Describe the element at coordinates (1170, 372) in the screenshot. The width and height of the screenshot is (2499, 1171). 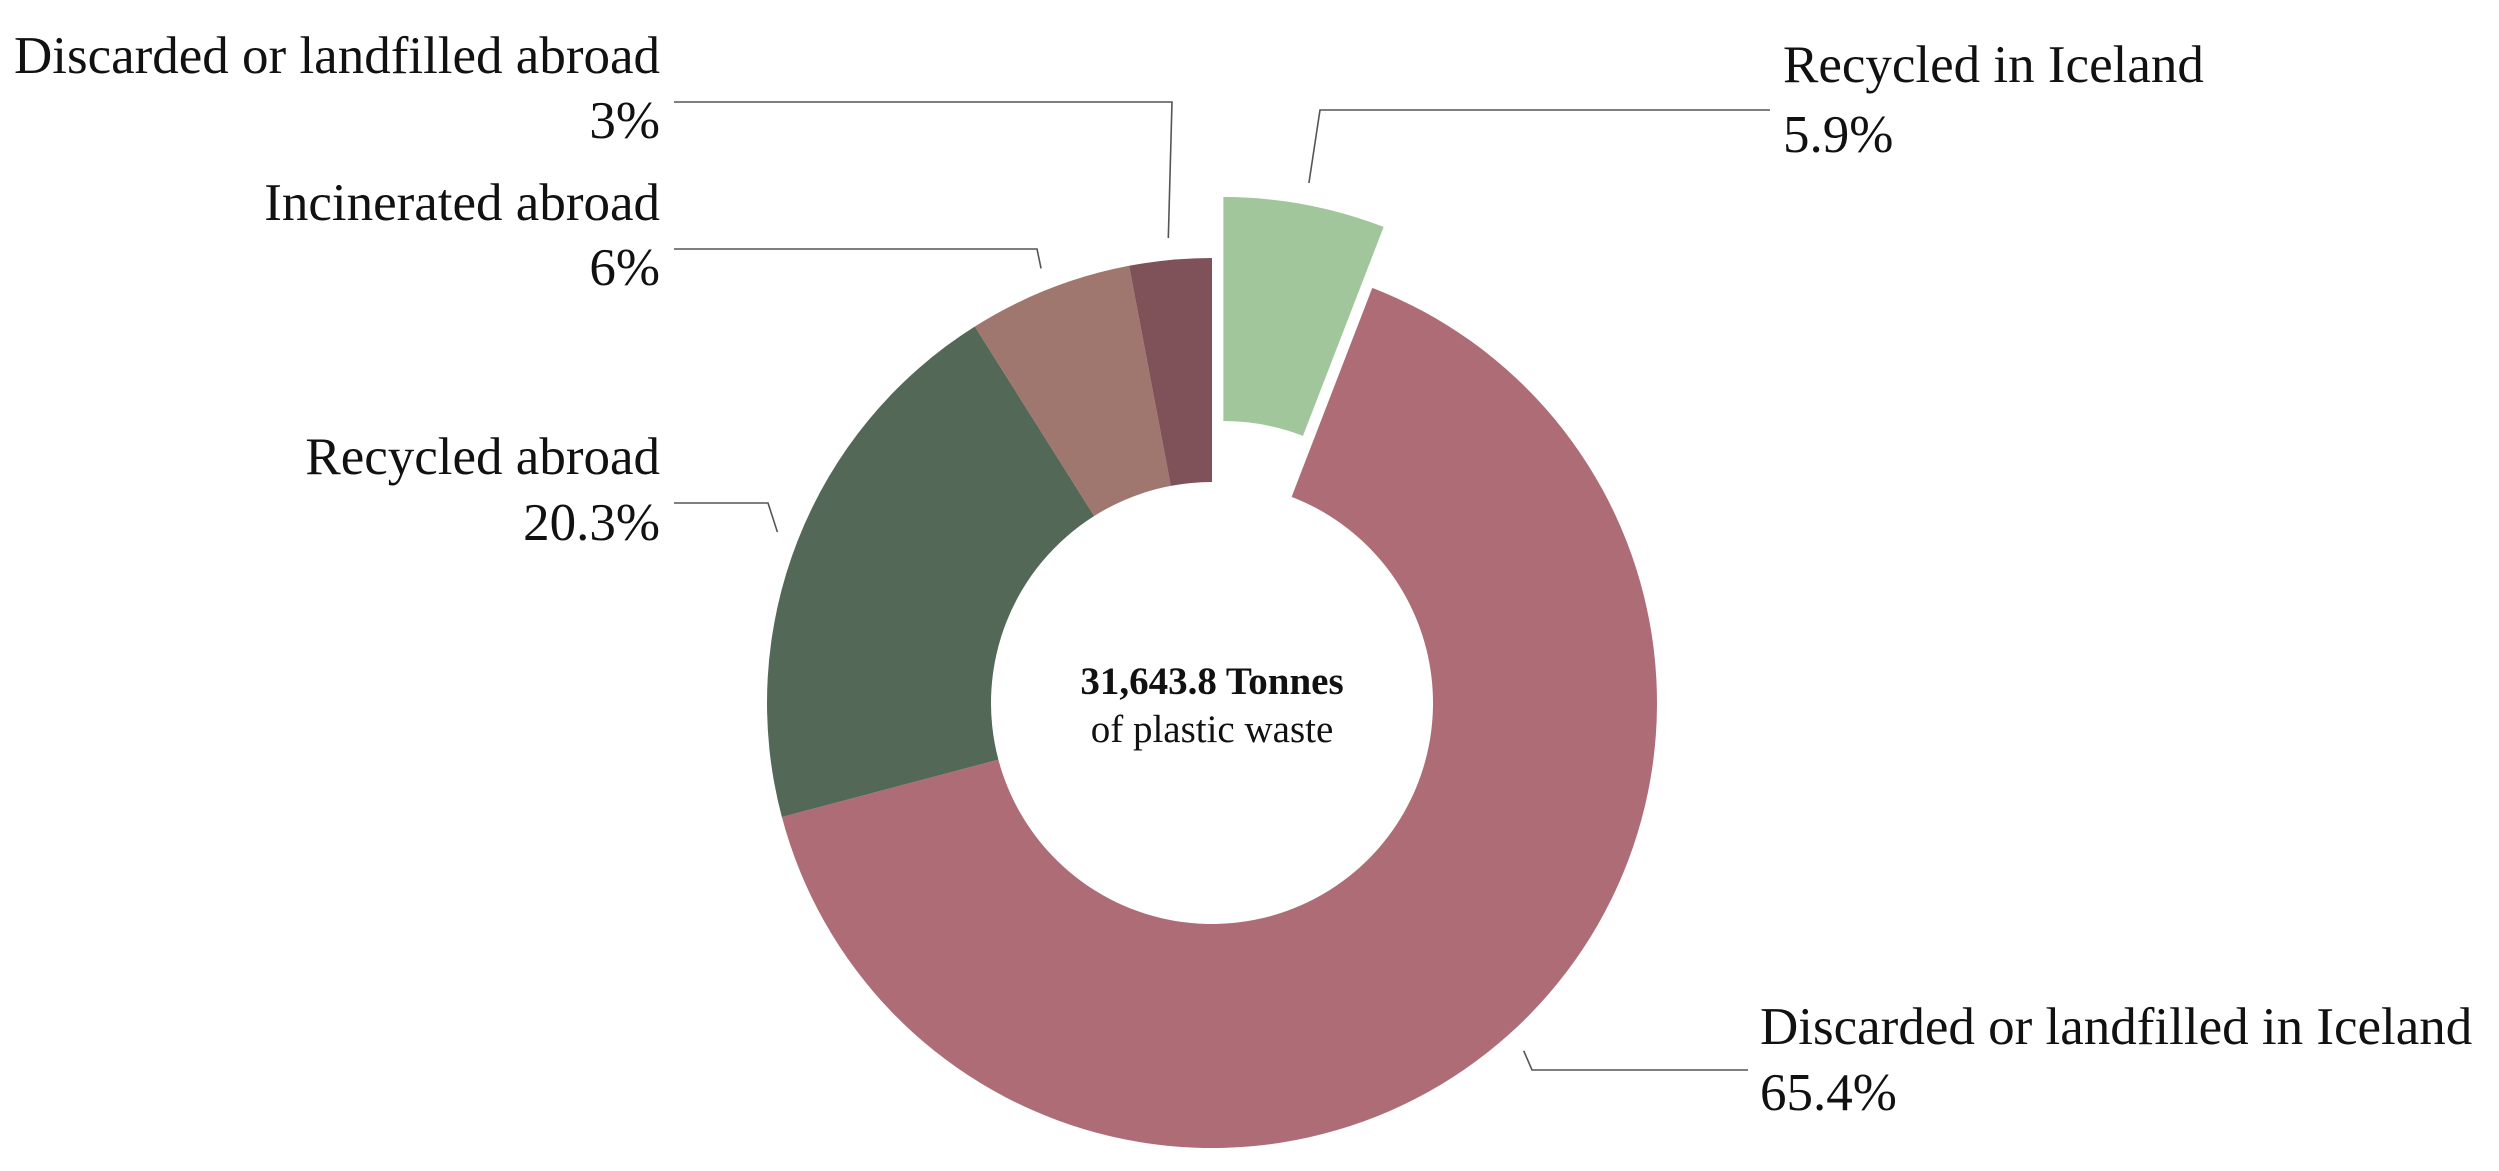
I see `slice-discarded-or-landfilled-abroad` at that location.